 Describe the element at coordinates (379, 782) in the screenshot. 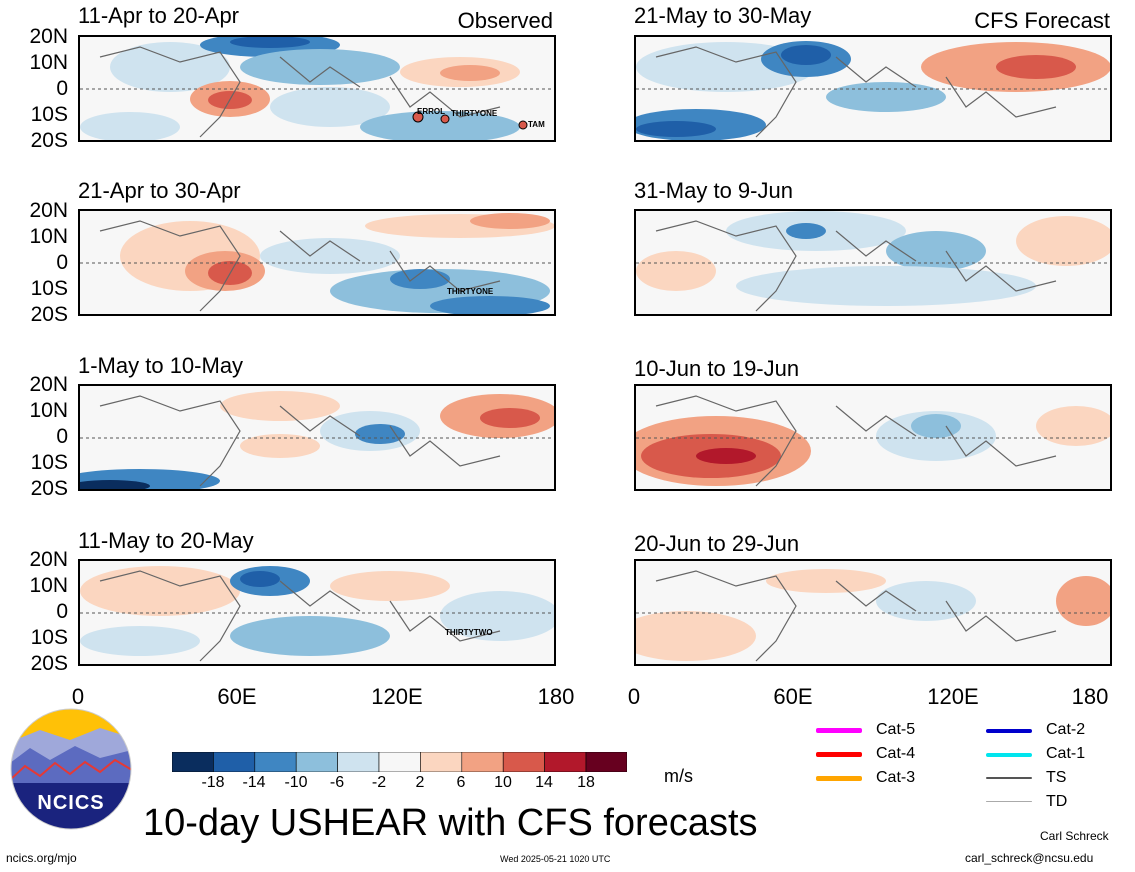

I see `colorbar-tick: -2` at that location.